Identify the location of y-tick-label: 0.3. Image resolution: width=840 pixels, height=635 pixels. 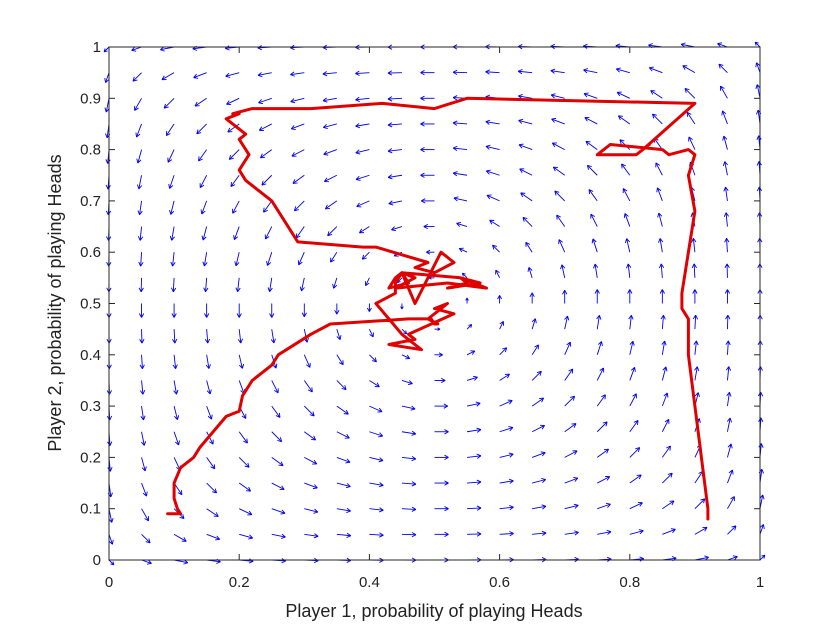
(90, 406).